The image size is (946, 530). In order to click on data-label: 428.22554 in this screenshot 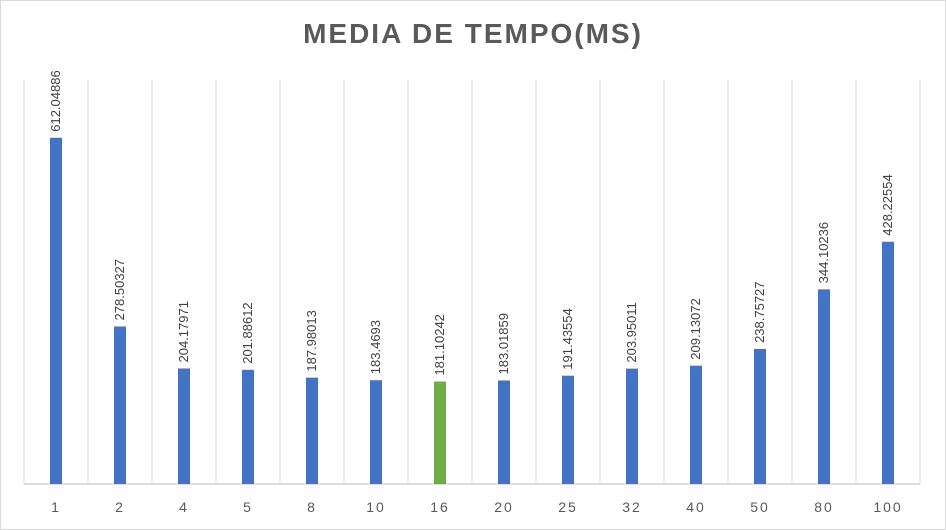, I will do `click(887, 204)`.